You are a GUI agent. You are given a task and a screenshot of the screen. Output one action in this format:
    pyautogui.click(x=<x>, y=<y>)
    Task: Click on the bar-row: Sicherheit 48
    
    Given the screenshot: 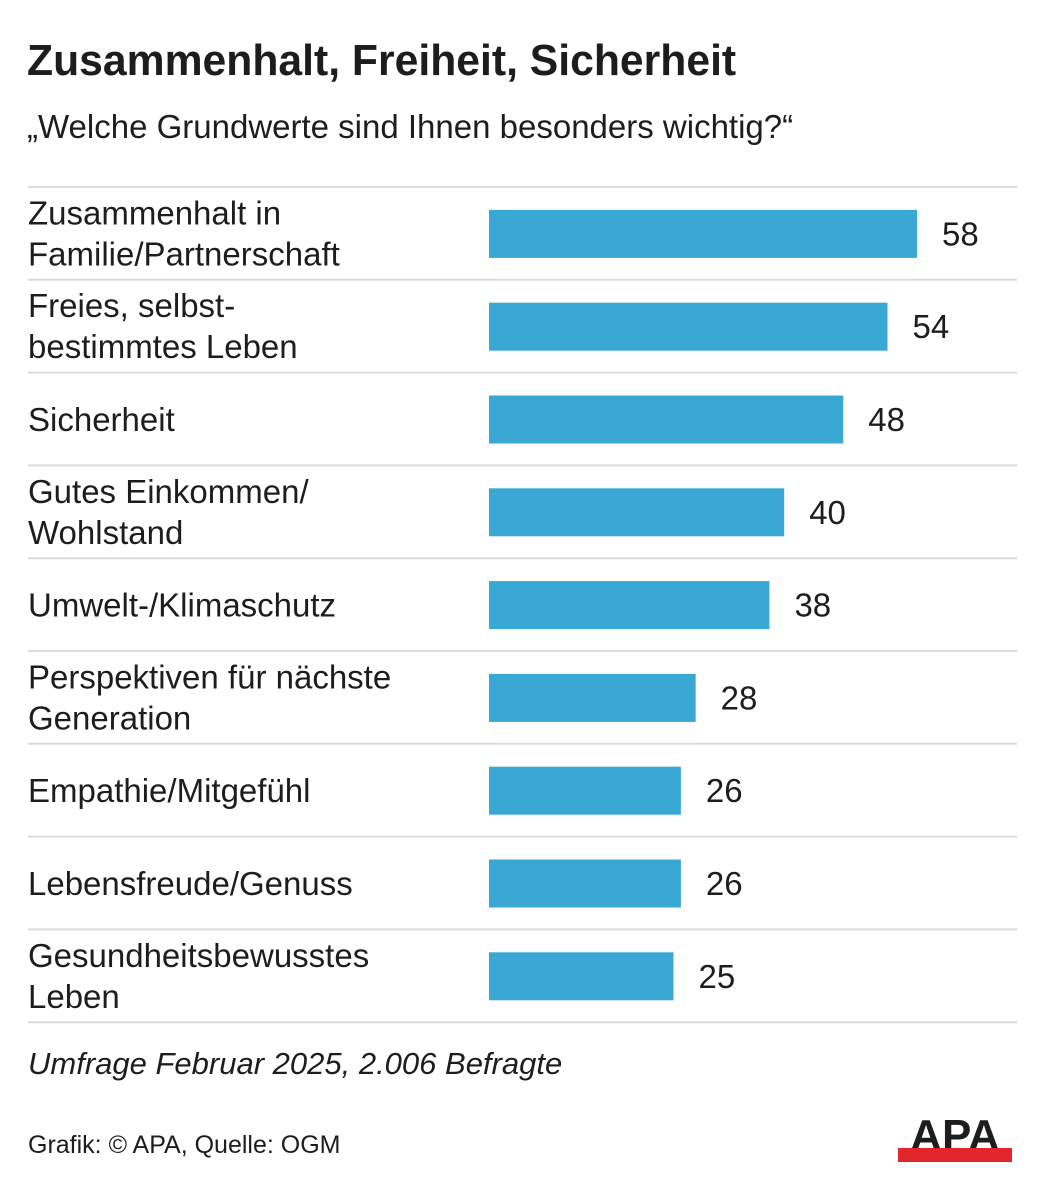 What is the action you would take?
    pyautogui.click(x=466, y=419)
    